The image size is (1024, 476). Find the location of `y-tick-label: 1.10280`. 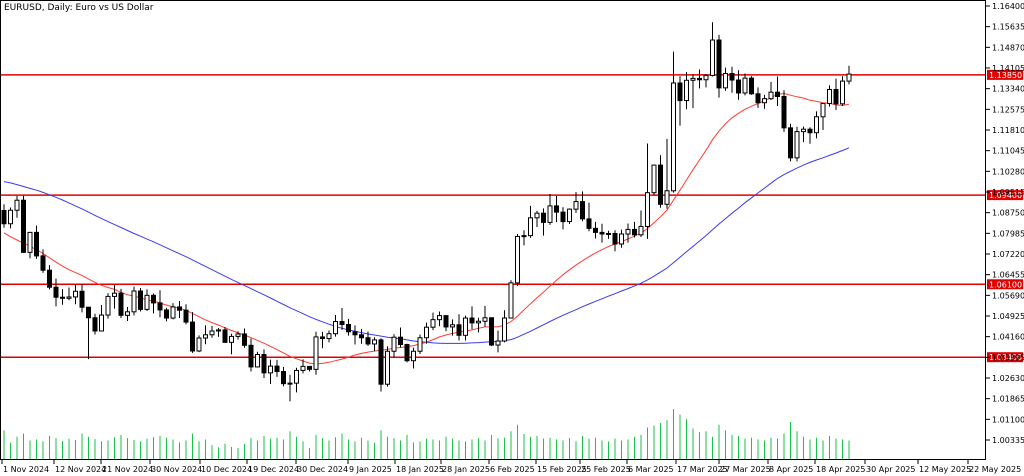

y-tick-label: 1.10280 is located at coordinates (1008, 171).